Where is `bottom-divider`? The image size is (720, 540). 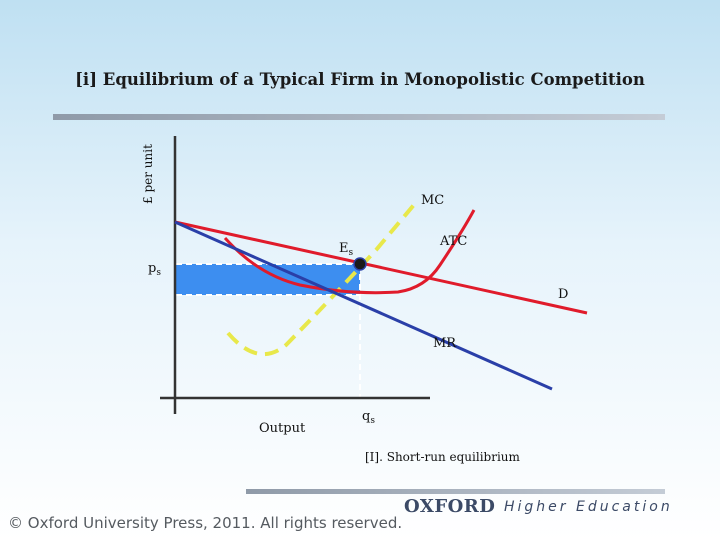 bottom-divider is located at coordinates (455, 491).